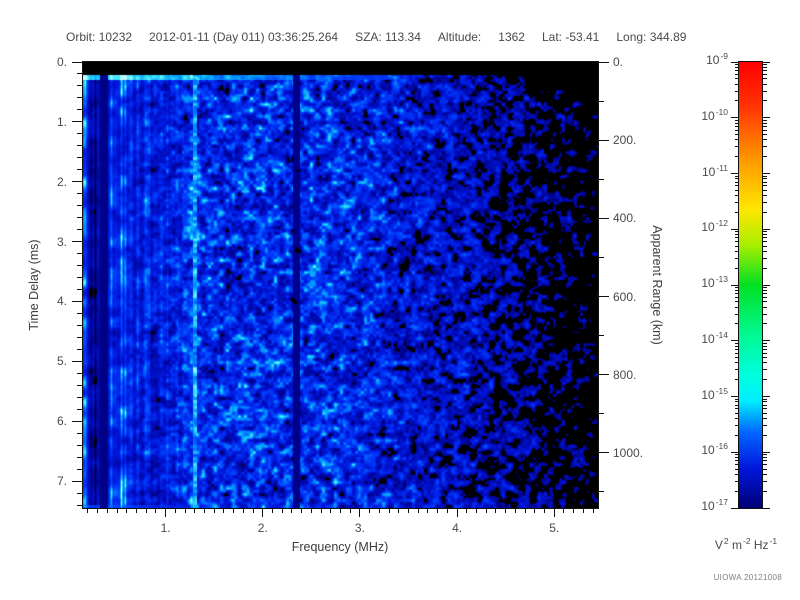 The width and height of the screenshot is (800, 600). What do you see at coordinates (34, 285) in the screenshot?
I see `y-axis-title: Time Delay (ms)` at bounding box center [34, 285].